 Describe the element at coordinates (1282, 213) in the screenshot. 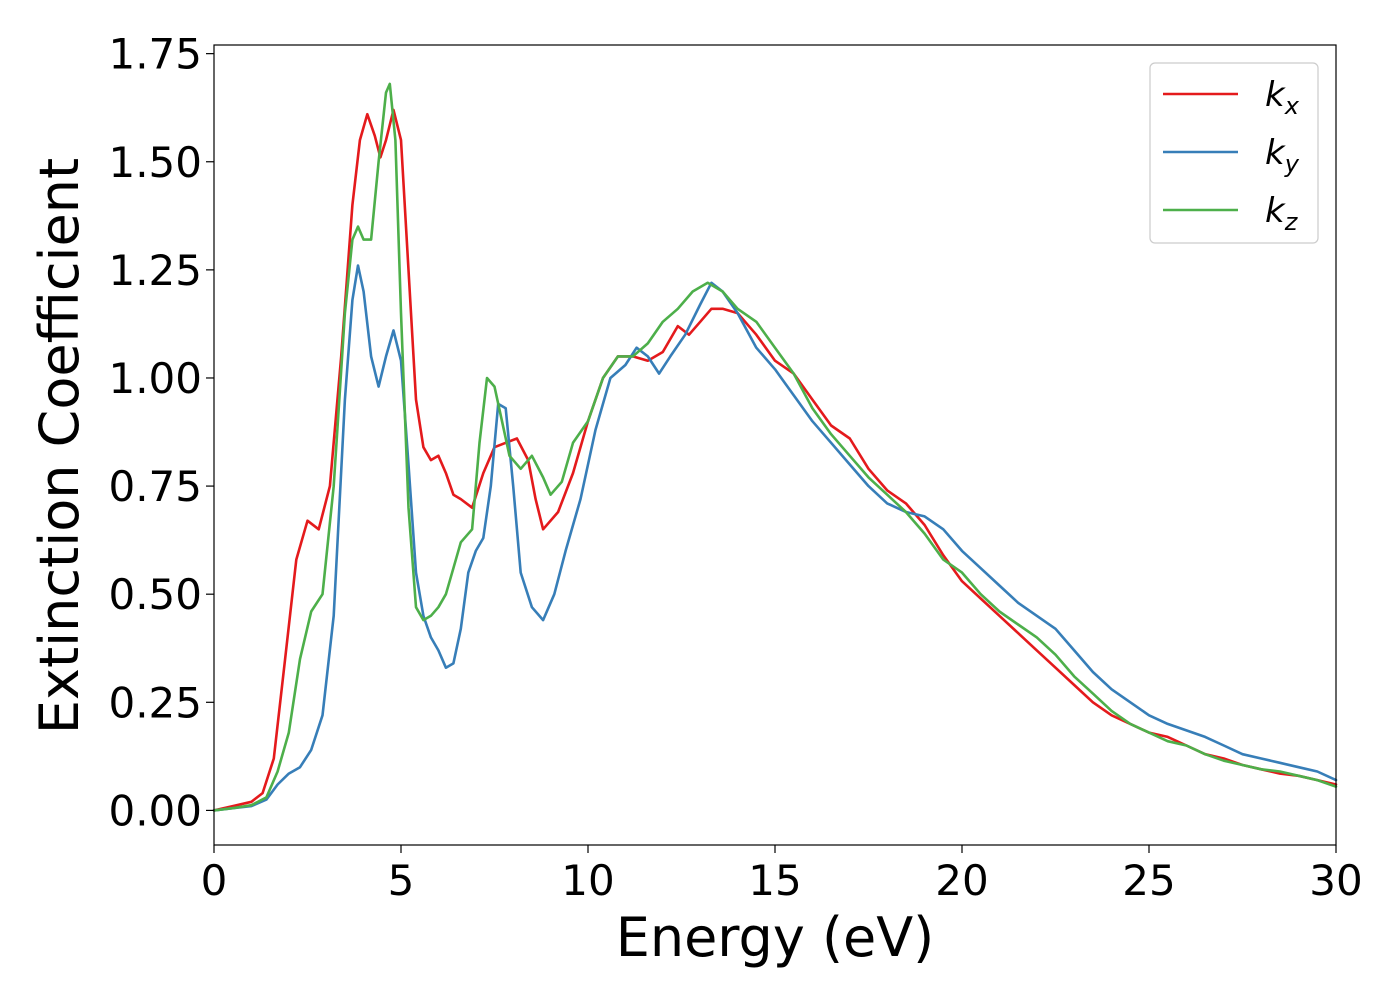

I see `legend-label-z: kz` at that location.